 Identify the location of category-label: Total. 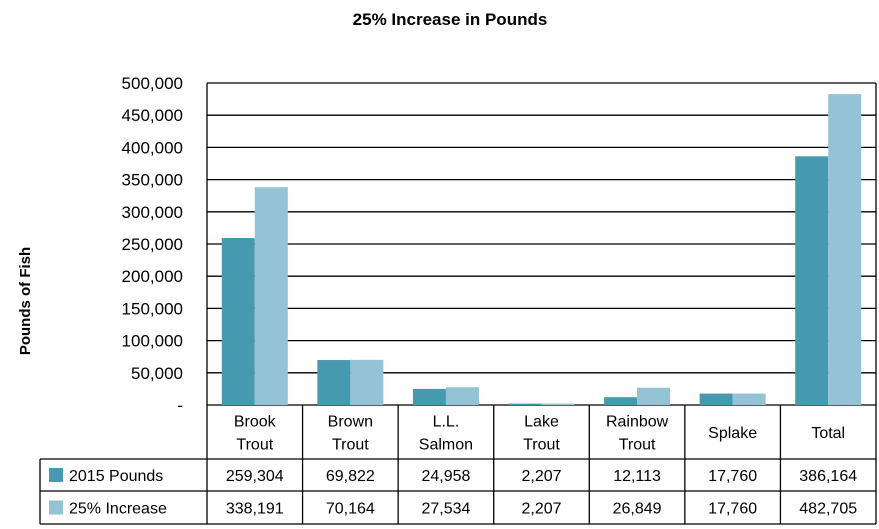
(828, 433).